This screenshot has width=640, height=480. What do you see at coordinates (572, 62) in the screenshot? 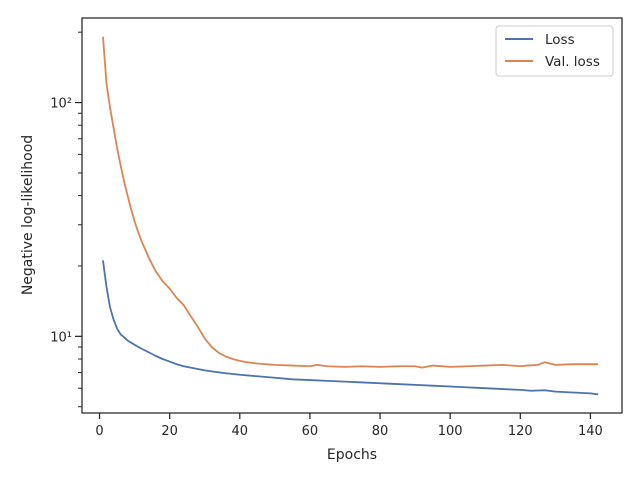
I see `legend-label-val-loss: Val. loss` at bounding box center [572, 62].